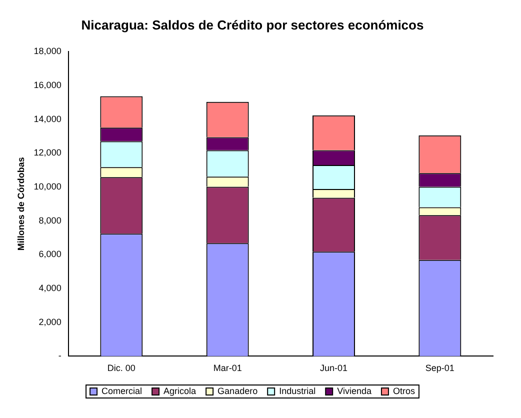  Describe the element at coordinates (354, 391) in the screenshot. I see `legend-label: Vivienda` at that location.